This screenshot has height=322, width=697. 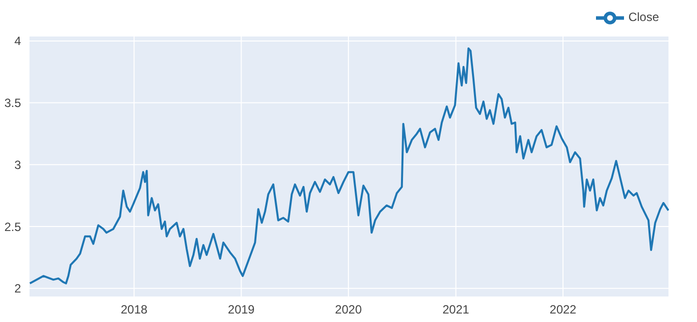 I want to click on y-tick-label: 3.5, so click(x=13, y=103).